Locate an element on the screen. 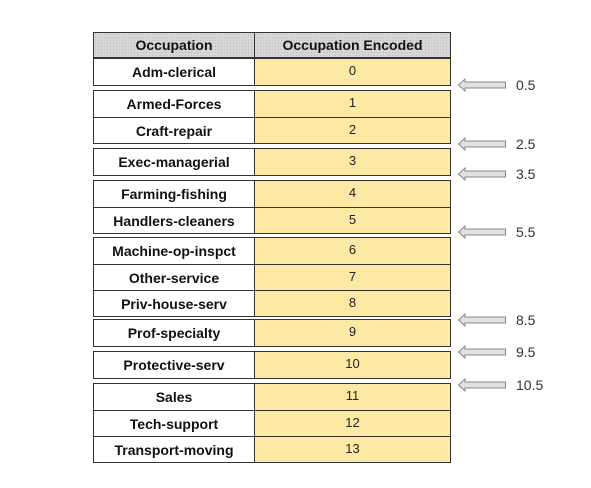  table-row: Craft-repair 2 is located at coordinates (272, 130).